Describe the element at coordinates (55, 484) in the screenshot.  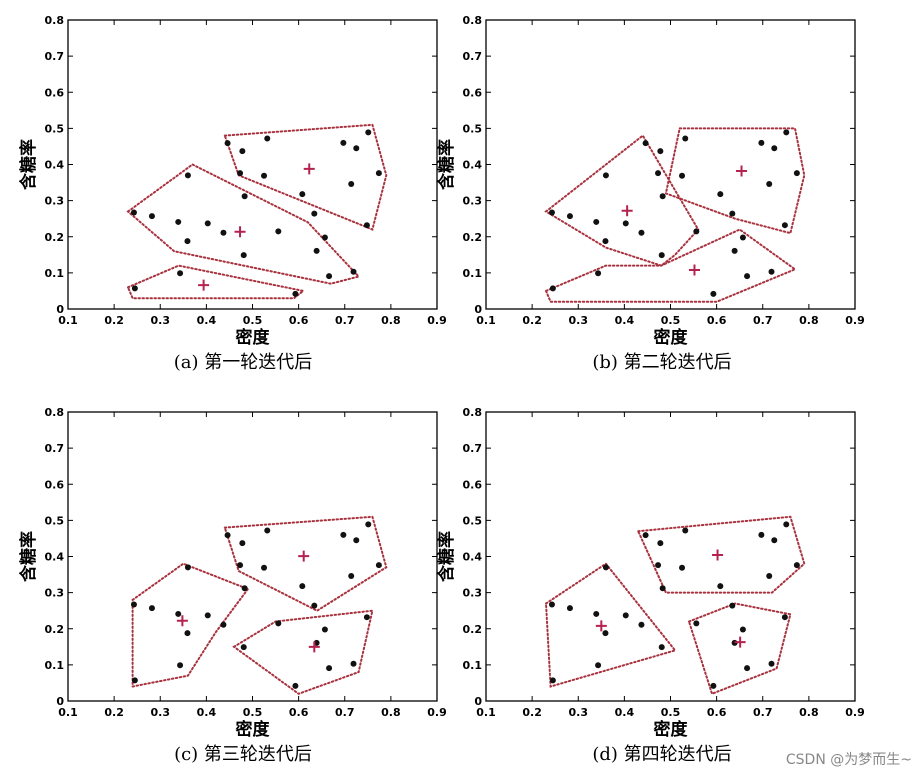
I see `y-tick-label: 0.6` at that location.